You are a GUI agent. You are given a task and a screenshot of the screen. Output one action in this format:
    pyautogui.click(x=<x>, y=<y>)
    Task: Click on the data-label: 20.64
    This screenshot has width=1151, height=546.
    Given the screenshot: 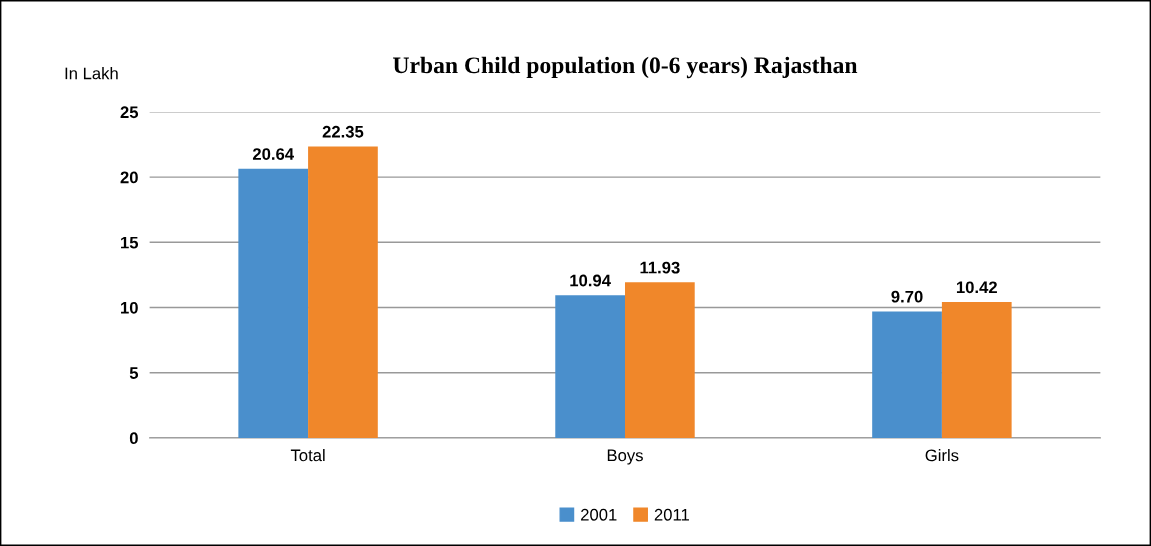 What is the action you would take?
    pyautogui.click(x=273, y=154)
    